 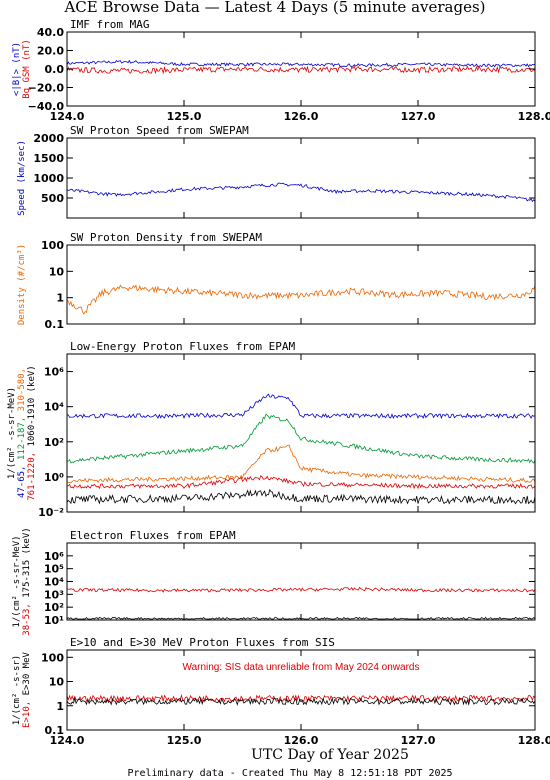 I want to click on y-axis-label-line: 761-1220, 1060-1910 (keV), so click(x=32, y=432).